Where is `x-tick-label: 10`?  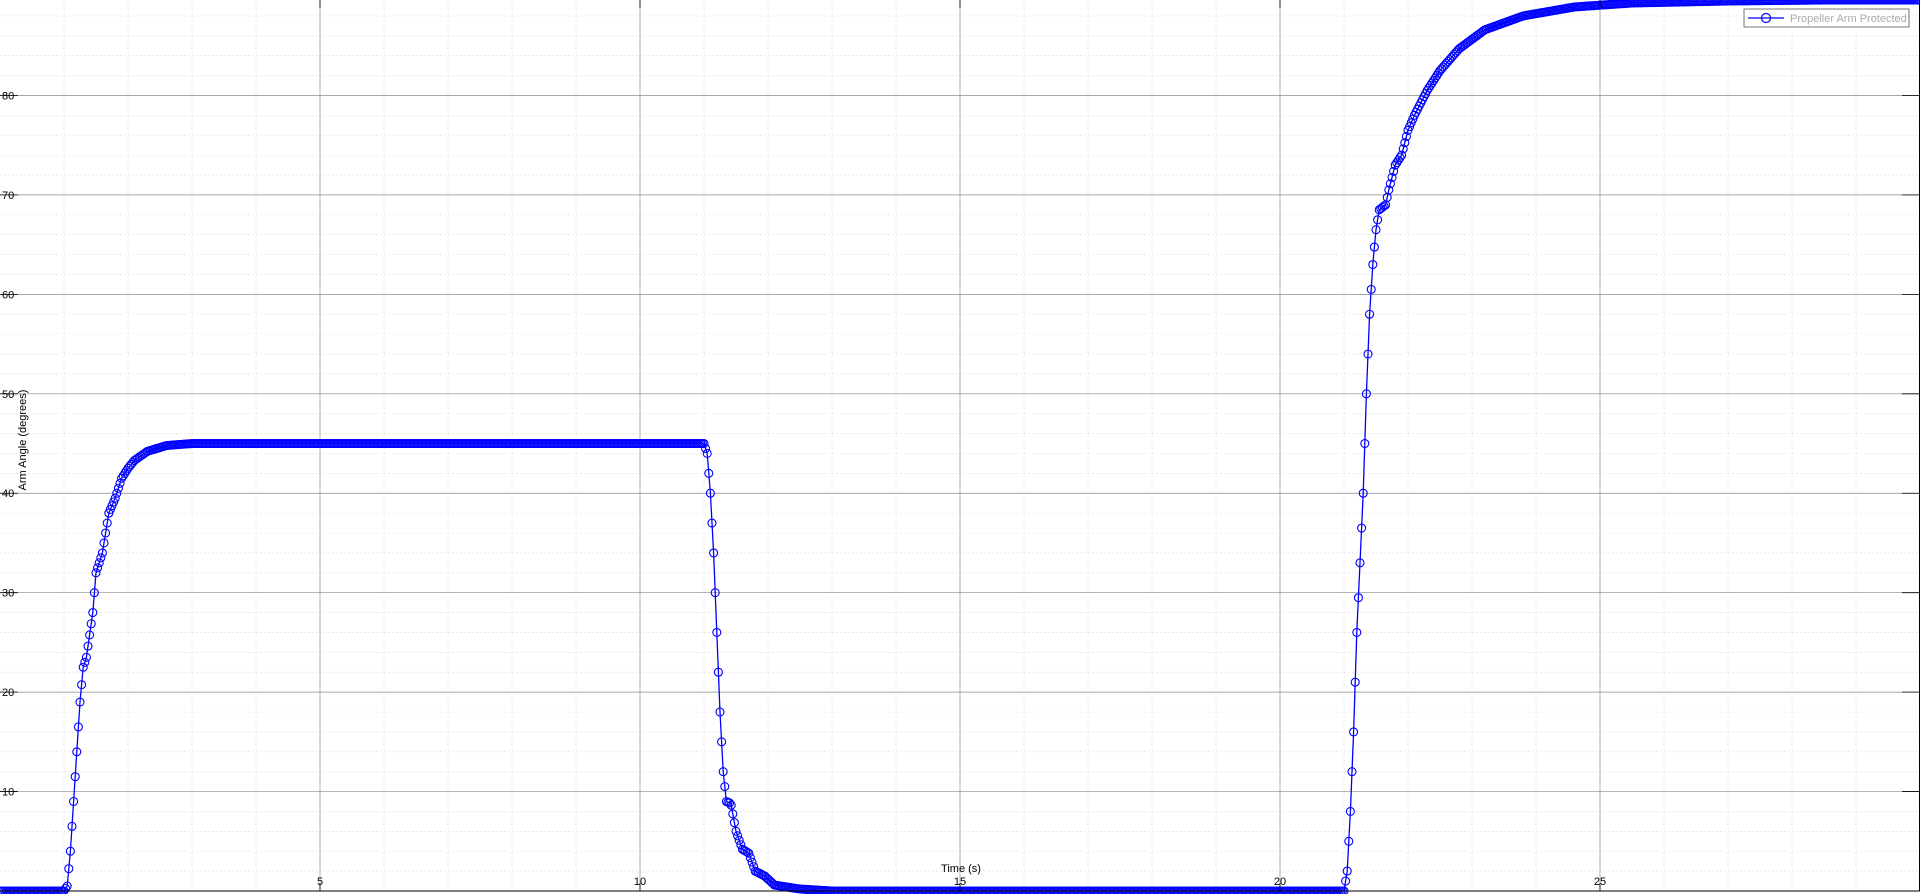 x-tick-label: 10 is located at coordinates (640, 882).